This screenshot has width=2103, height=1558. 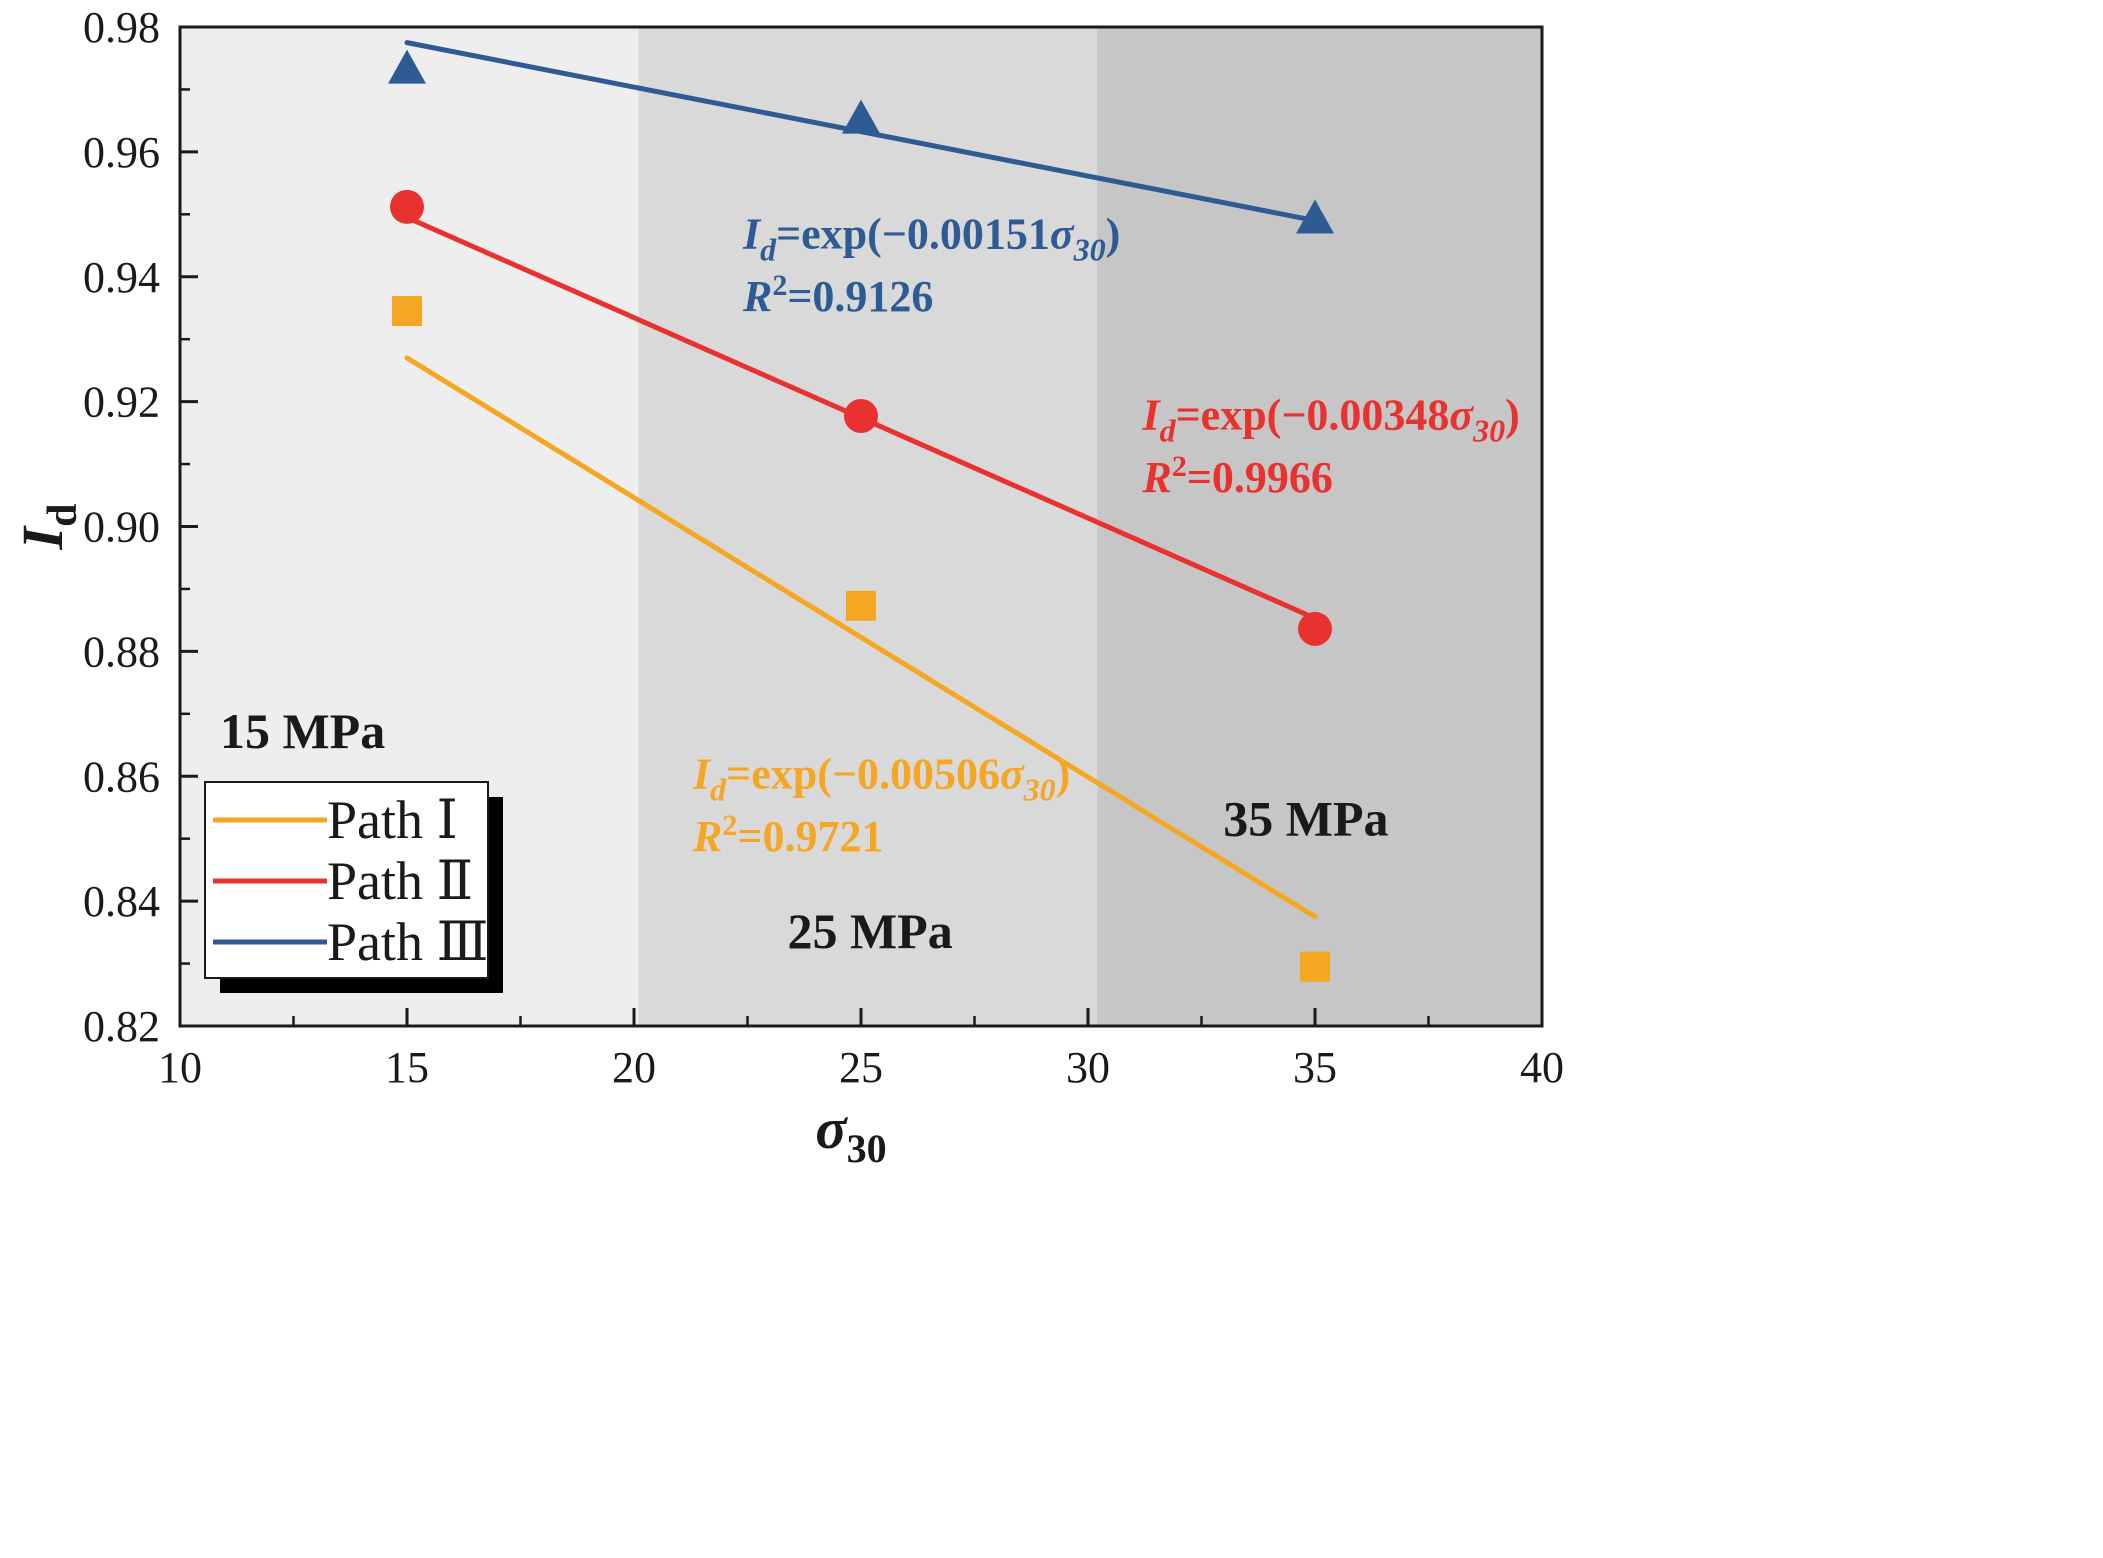 What do you see at coordinates (121, 776) in the screenshot?
I see `y-tick-label: 0.86` at bounding box center [121, 776].